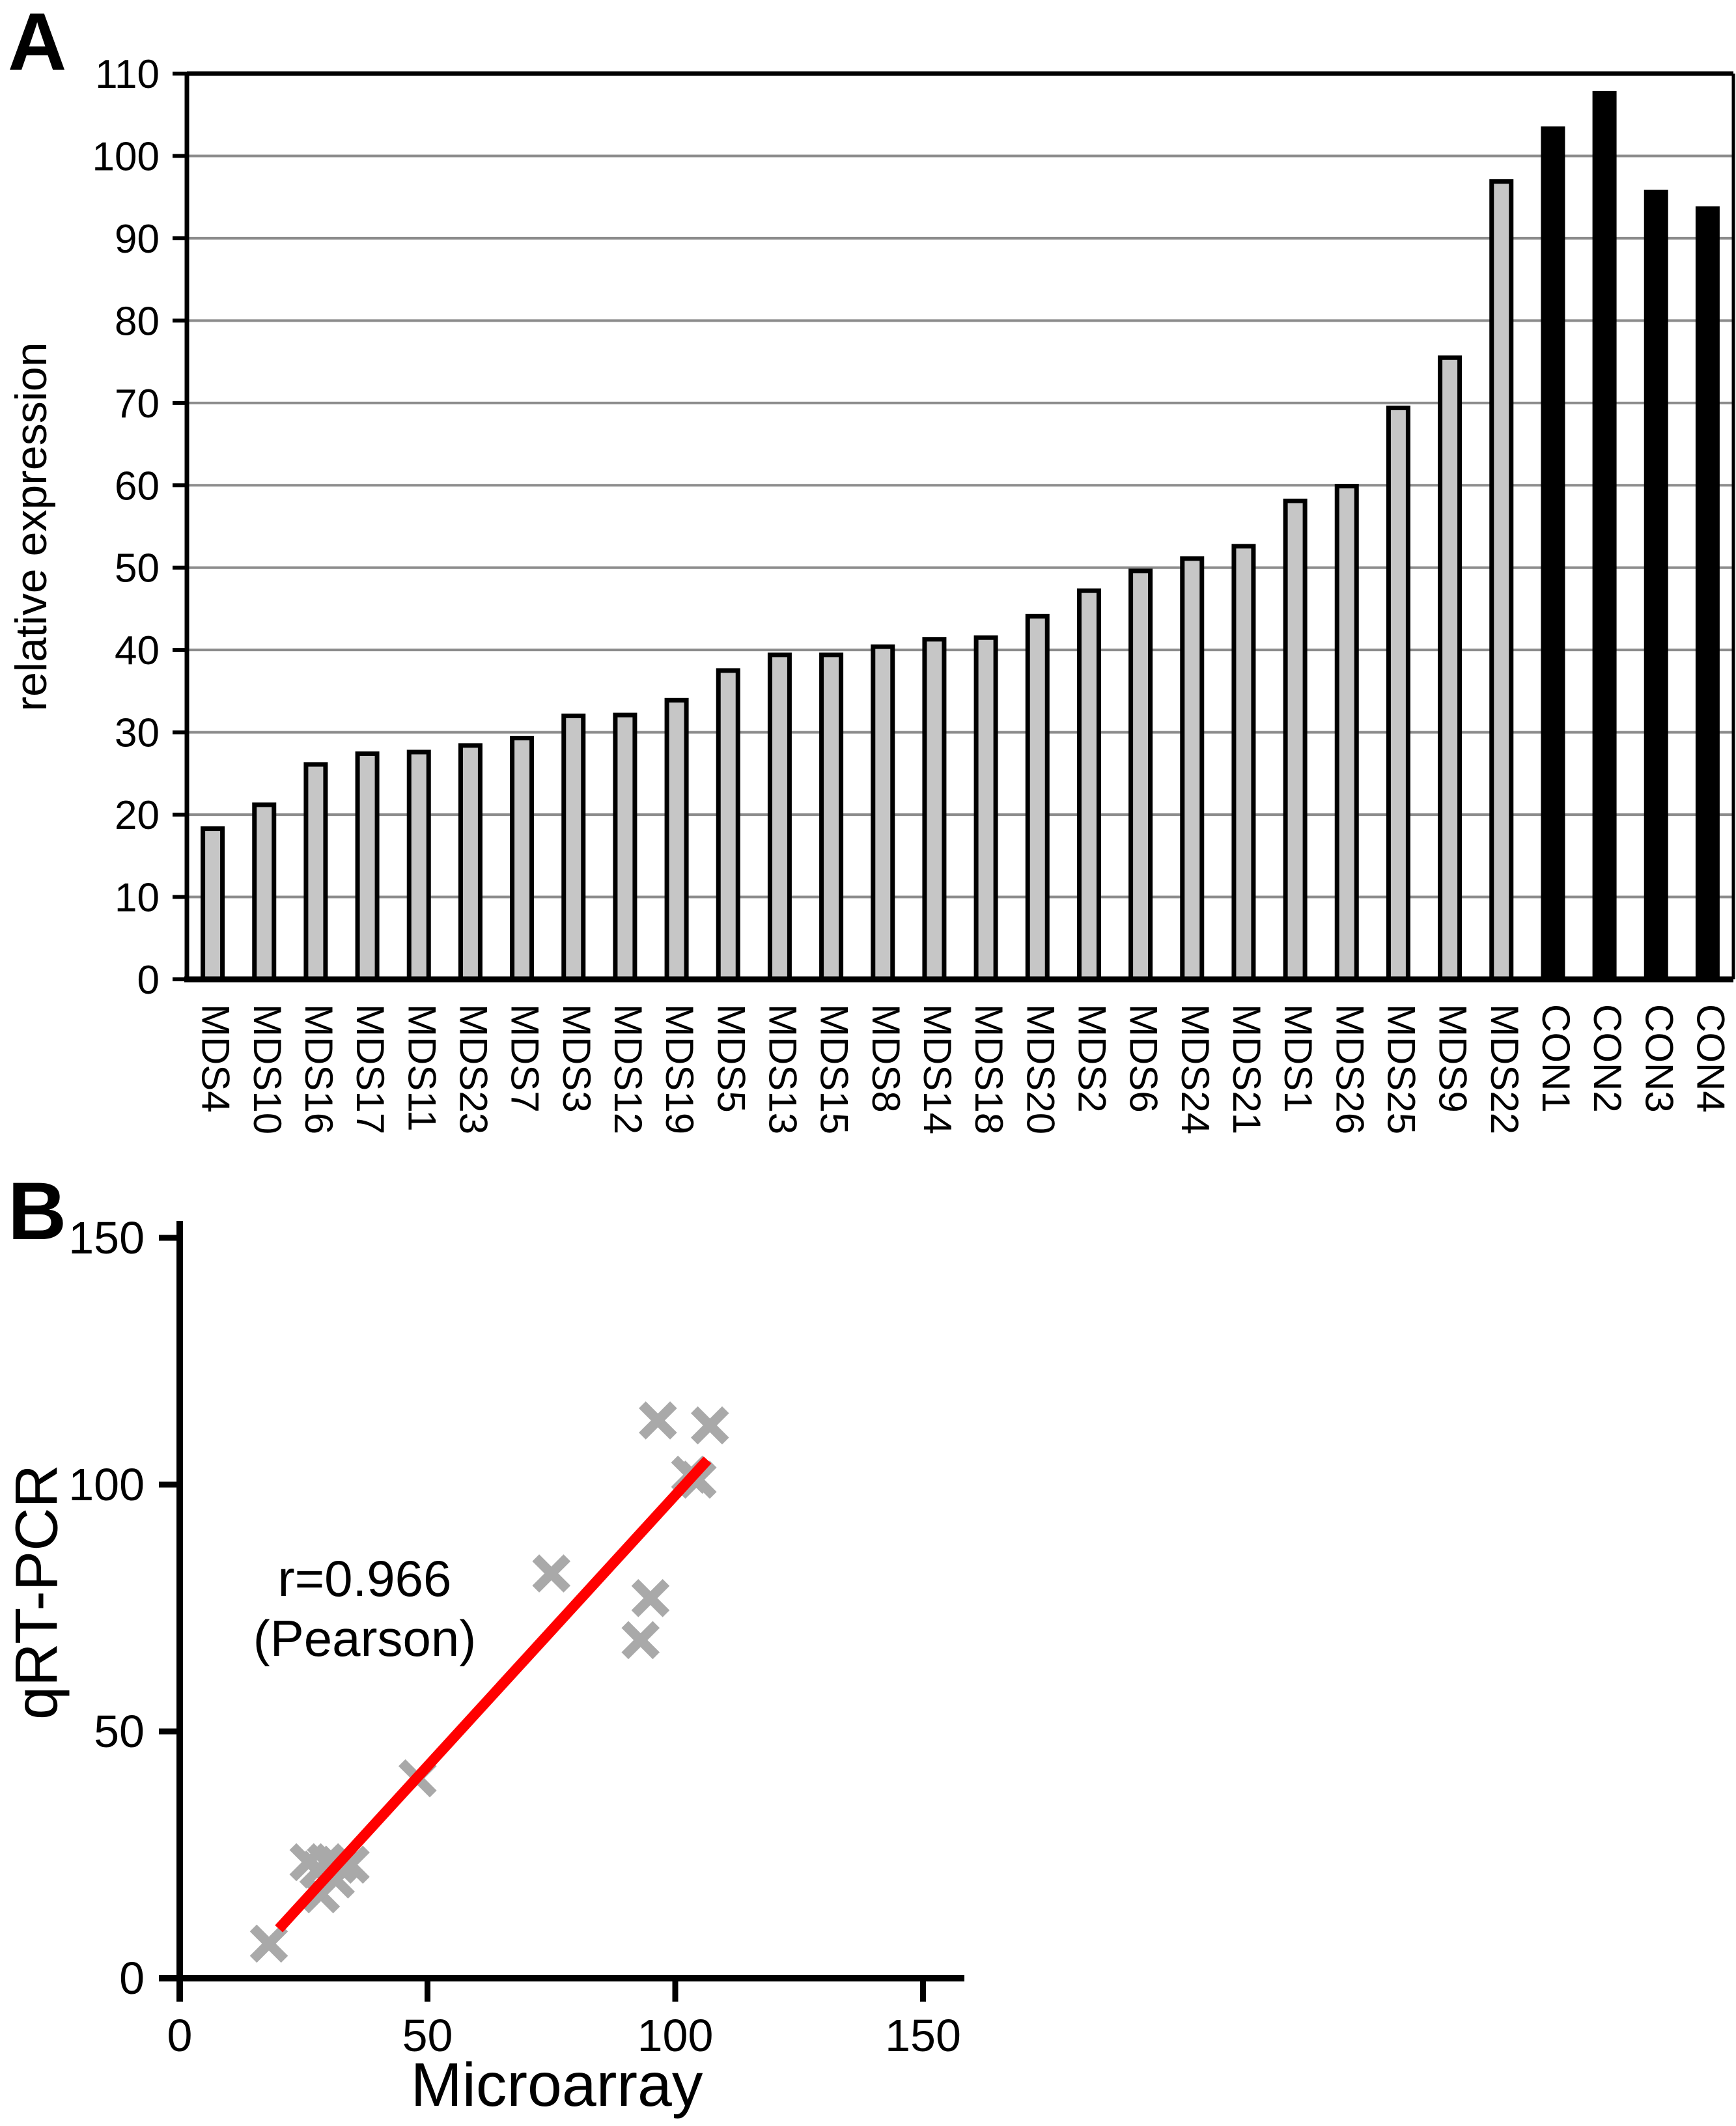 The image size is (1736, 2126). I want to click on panel-a-category-label-MDS14: MDS14, so click(938, 1069).